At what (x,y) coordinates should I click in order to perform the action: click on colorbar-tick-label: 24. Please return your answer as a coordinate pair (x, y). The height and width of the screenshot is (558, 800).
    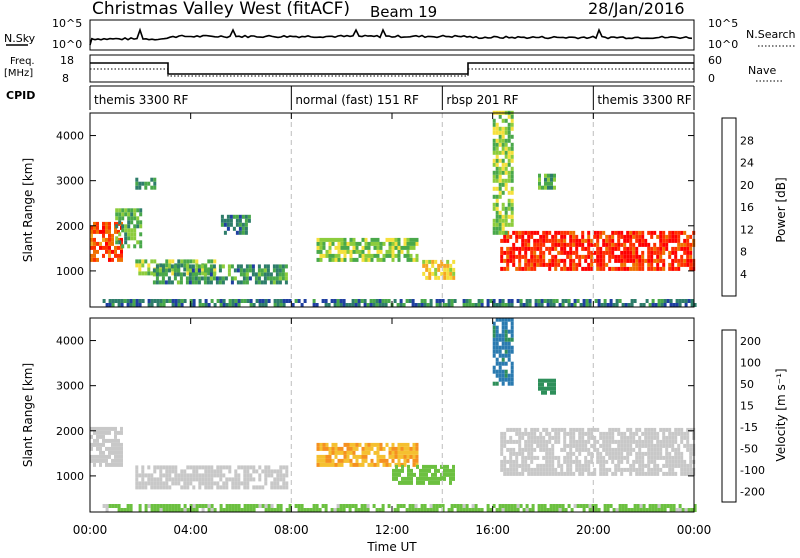
    Looking at the image, I should click on (747, 163).